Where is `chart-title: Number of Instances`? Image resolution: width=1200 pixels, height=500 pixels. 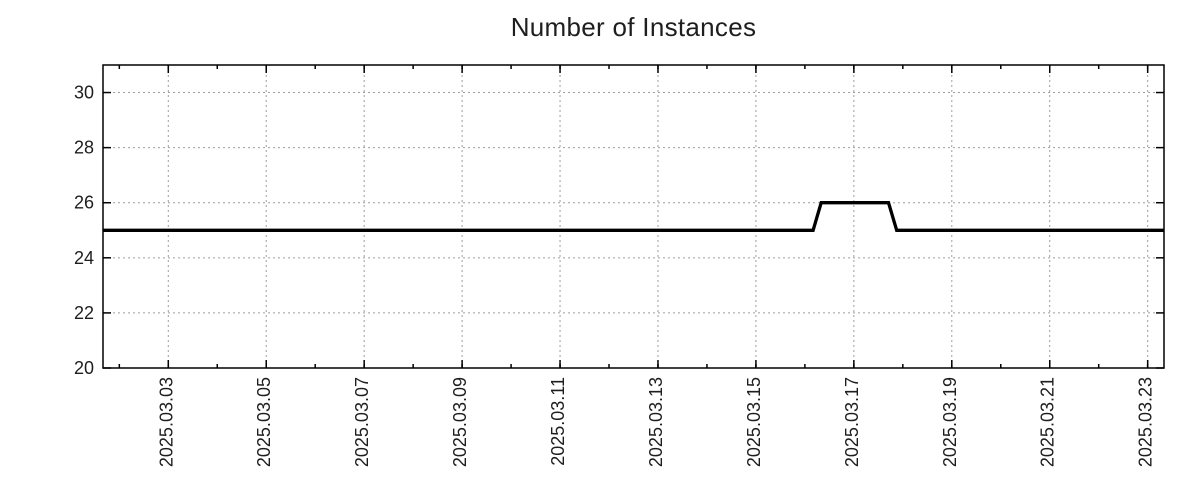
chart-title: Number of Instances is located at coordinates (633, 27).